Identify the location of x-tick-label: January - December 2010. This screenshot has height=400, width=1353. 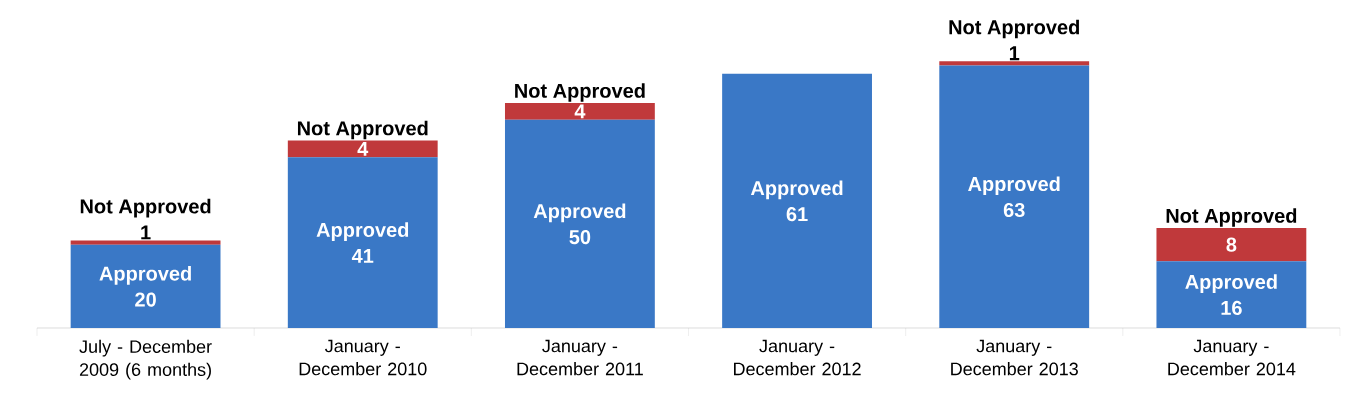
(363, 357).